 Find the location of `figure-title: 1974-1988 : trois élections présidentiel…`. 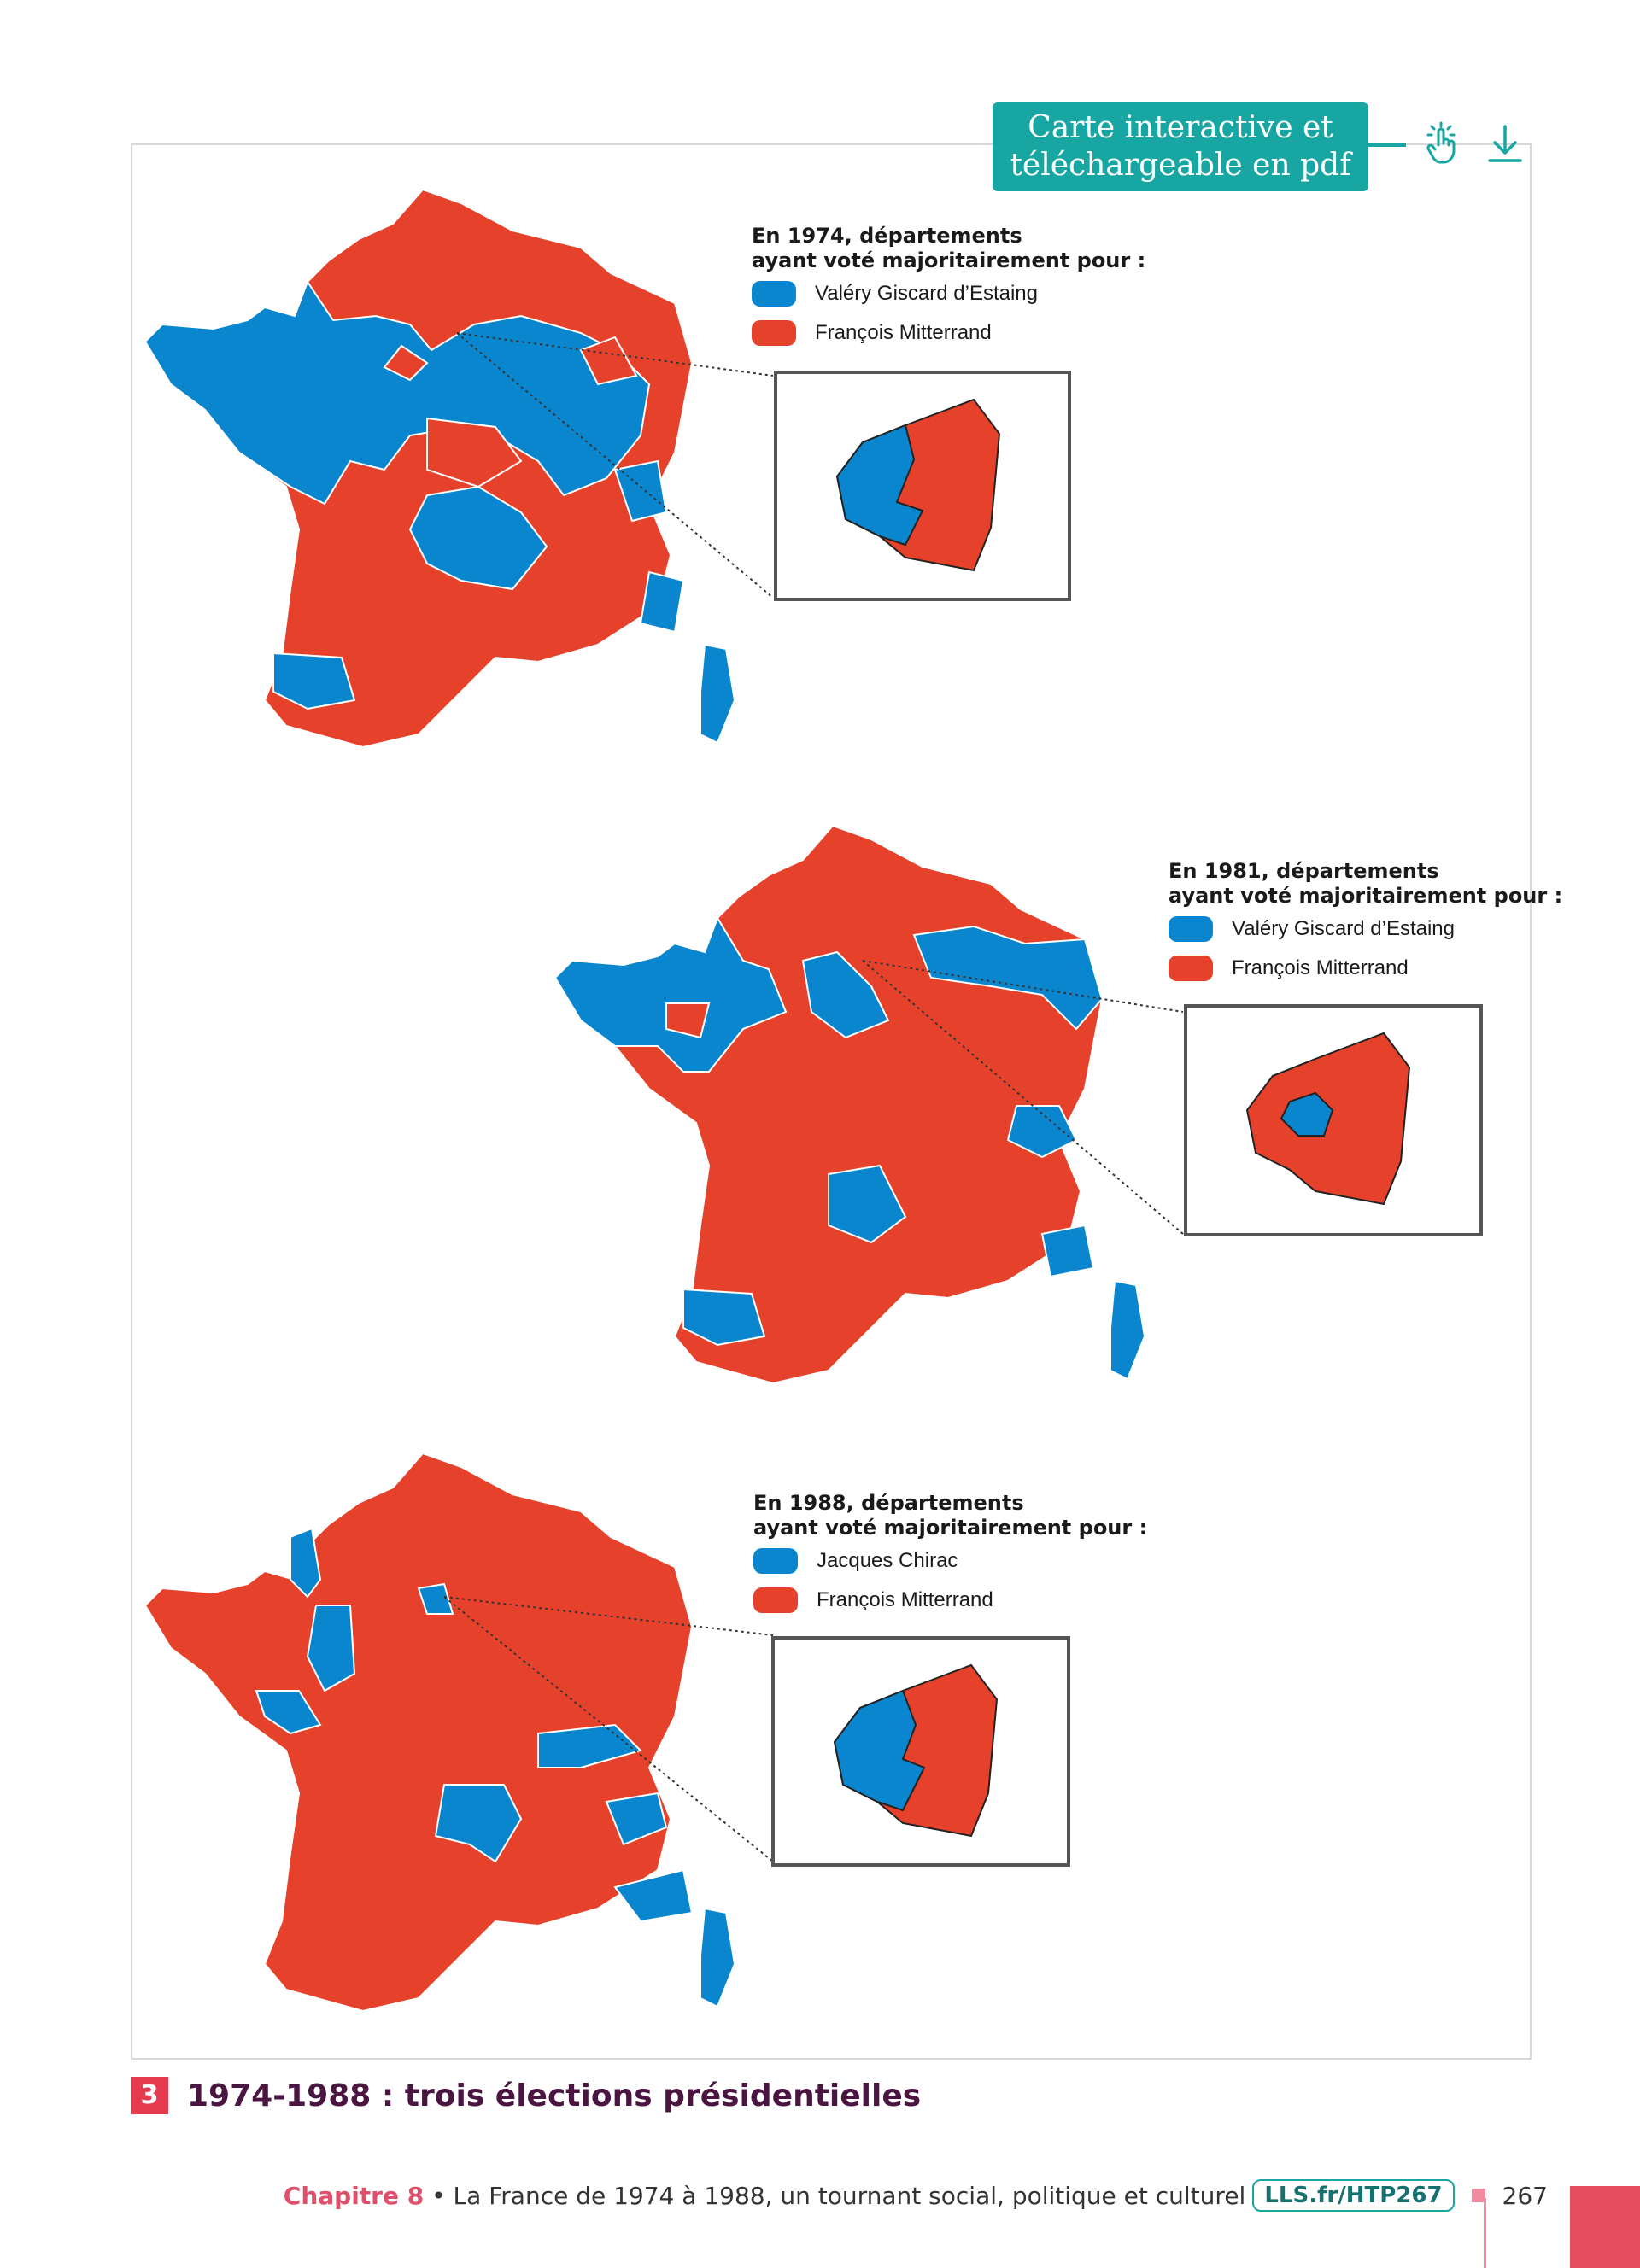

figure-title: 1974-1988 : trois élections présidentiel… is located at coordinates (554, 2095).